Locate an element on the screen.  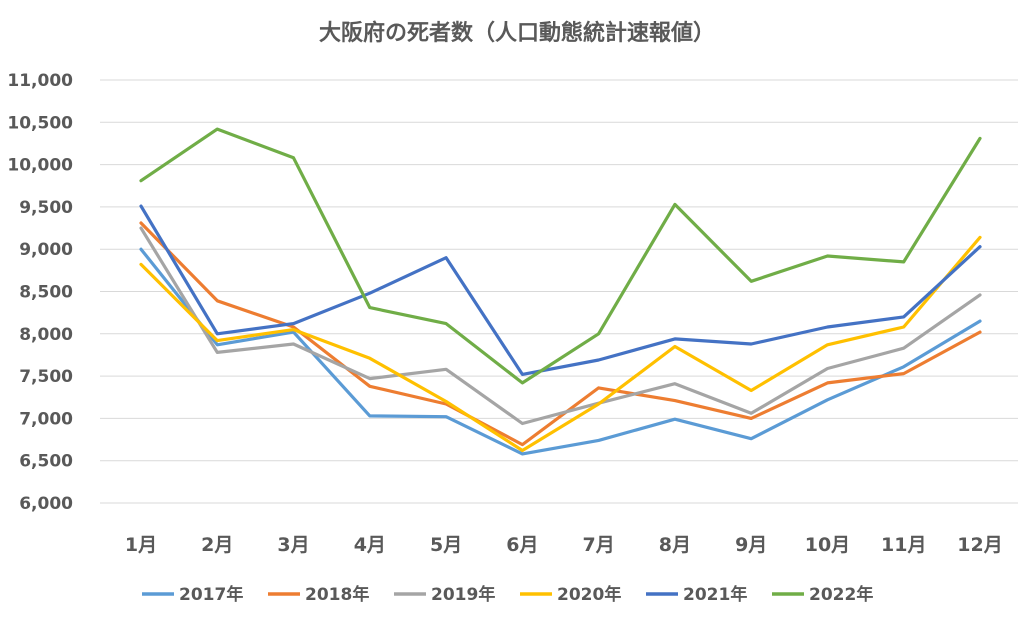
x-axis: 1月 2月 3月 4月 5月 6月 7月 8月 9月 10月 11月 12月 is located at coordinates (564, 545).